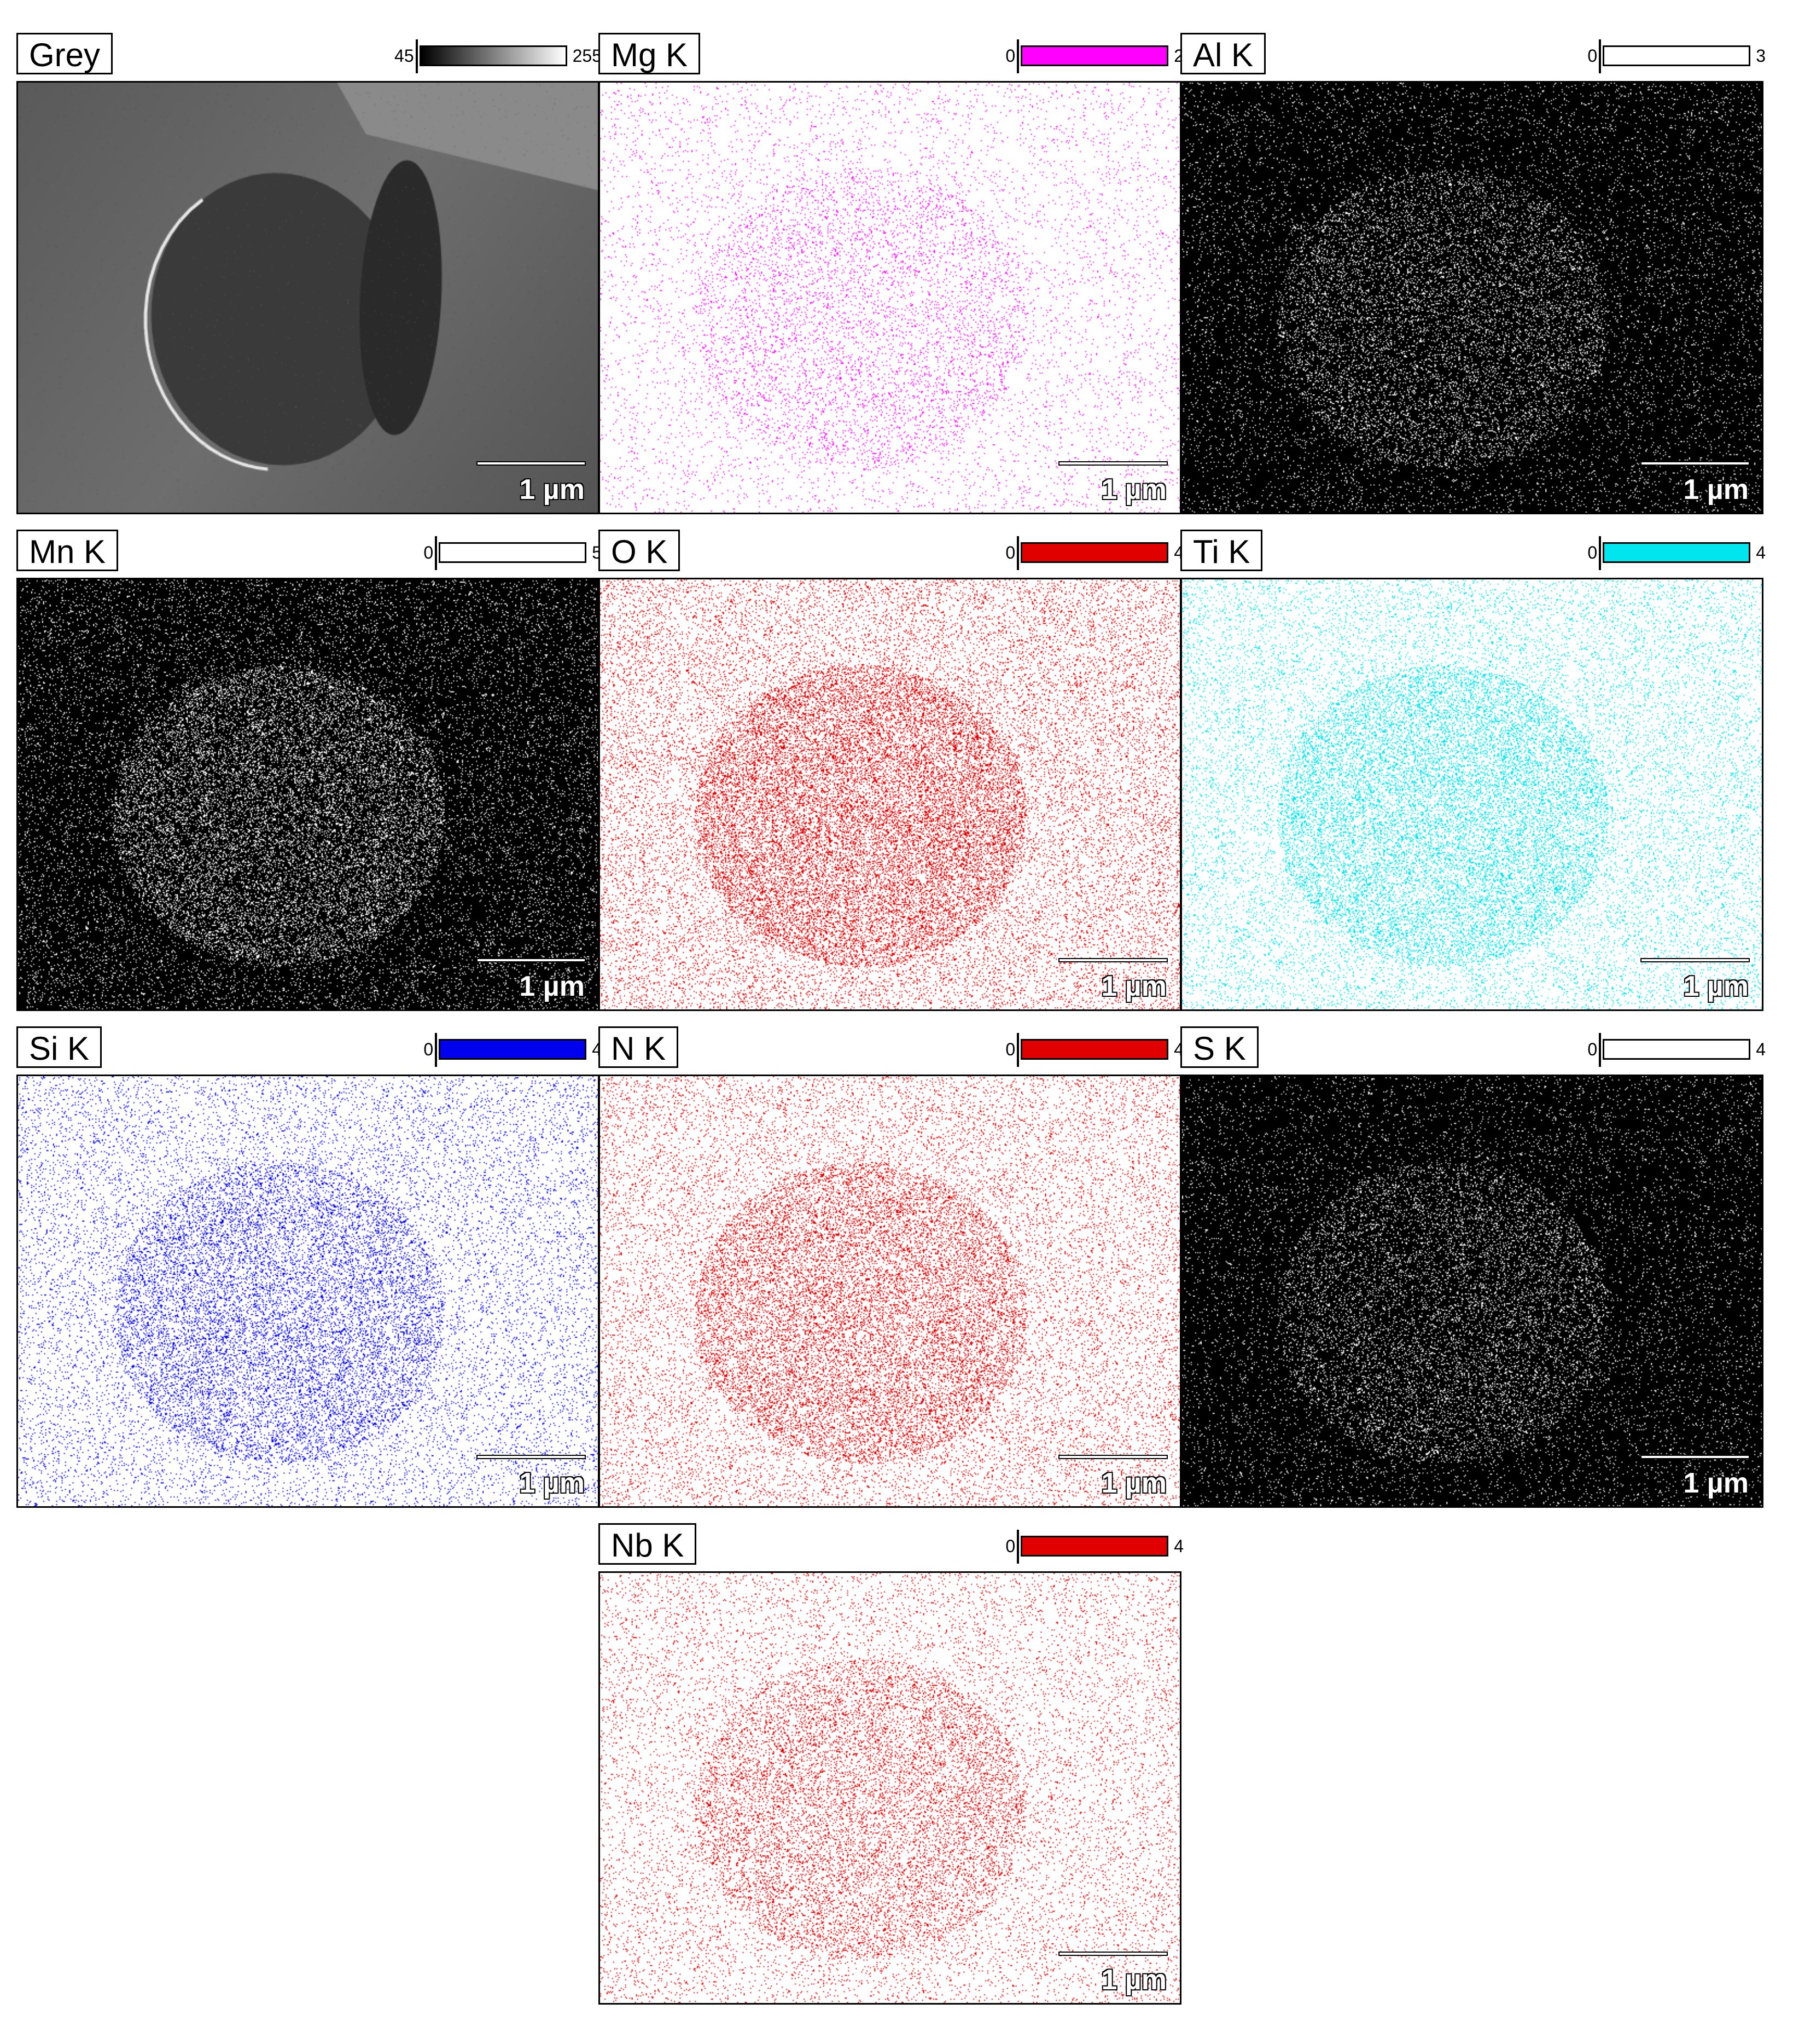 This screenshot has width=1793, height=2044. I want to click on panel-al: Al K 0 3 1 µm, so click(1473, 279).